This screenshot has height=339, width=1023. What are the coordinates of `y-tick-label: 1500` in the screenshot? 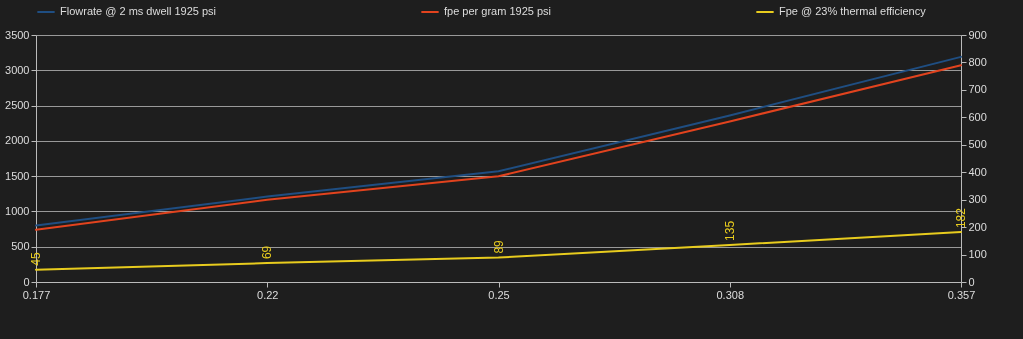 It's located at (17, 175).